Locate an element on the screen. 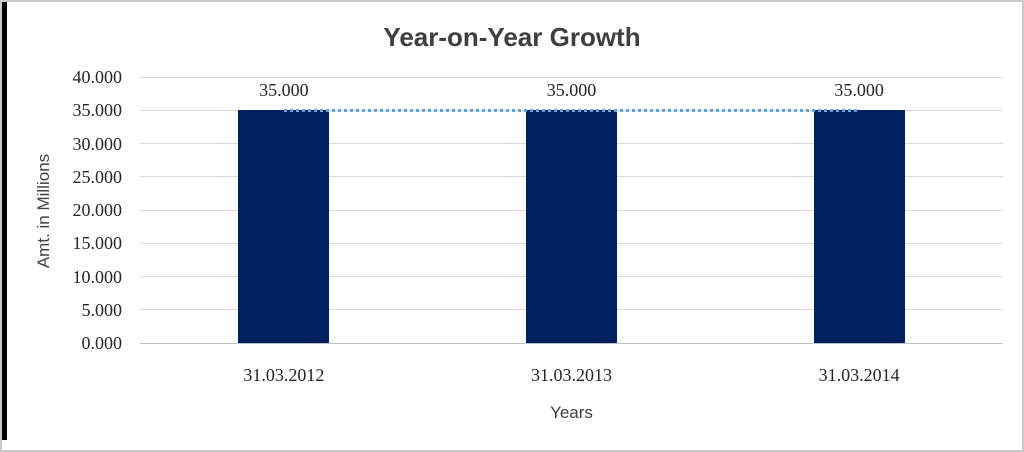  x-tick-label: 31.03.2012 is located at coordinates (284, 375).